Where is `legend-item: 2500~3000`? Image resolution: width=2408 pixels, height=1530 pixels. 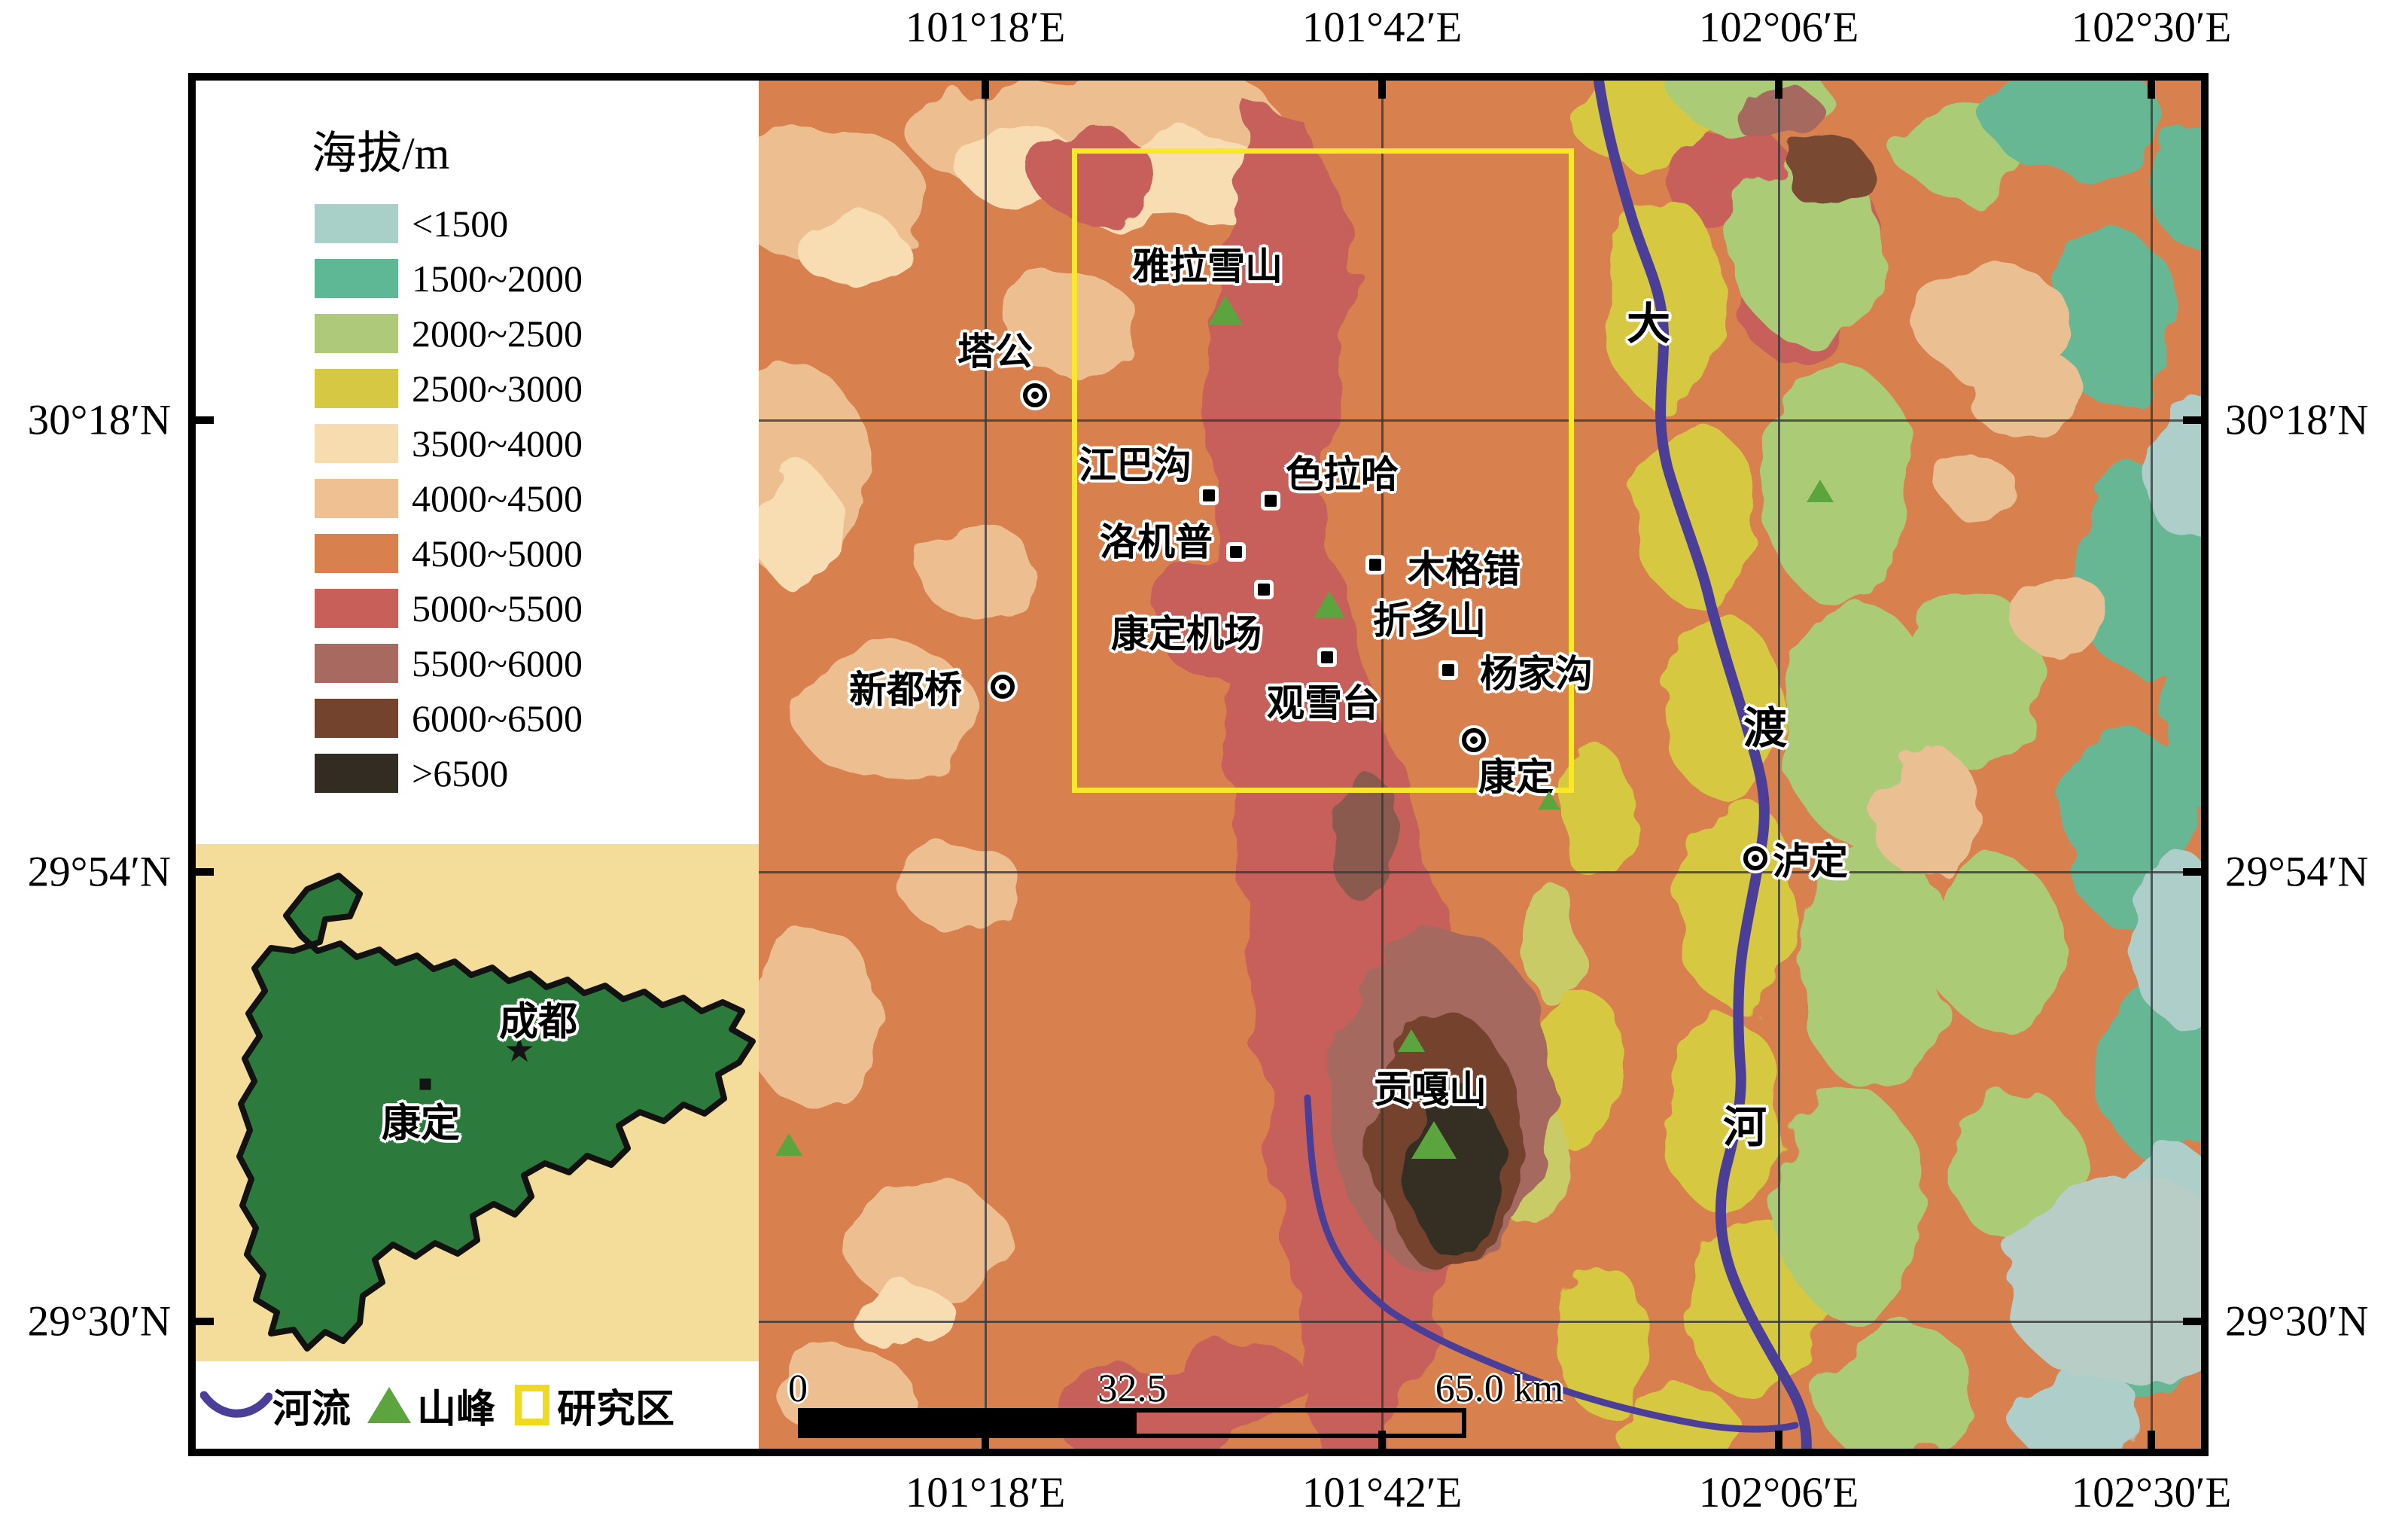
legend-item: 2500~3000 is located at coordinates (449, 388).